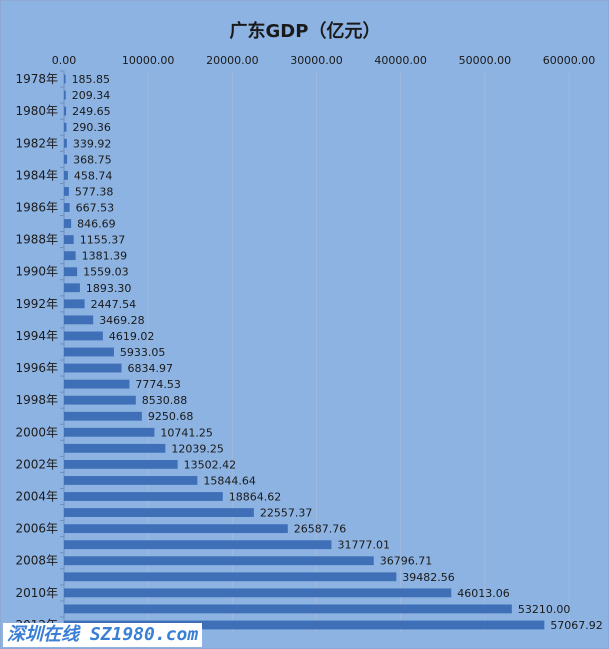 This screenshot has width=609, height=649. I want to click on bar-value-label: 290.36, so click(91, 127).